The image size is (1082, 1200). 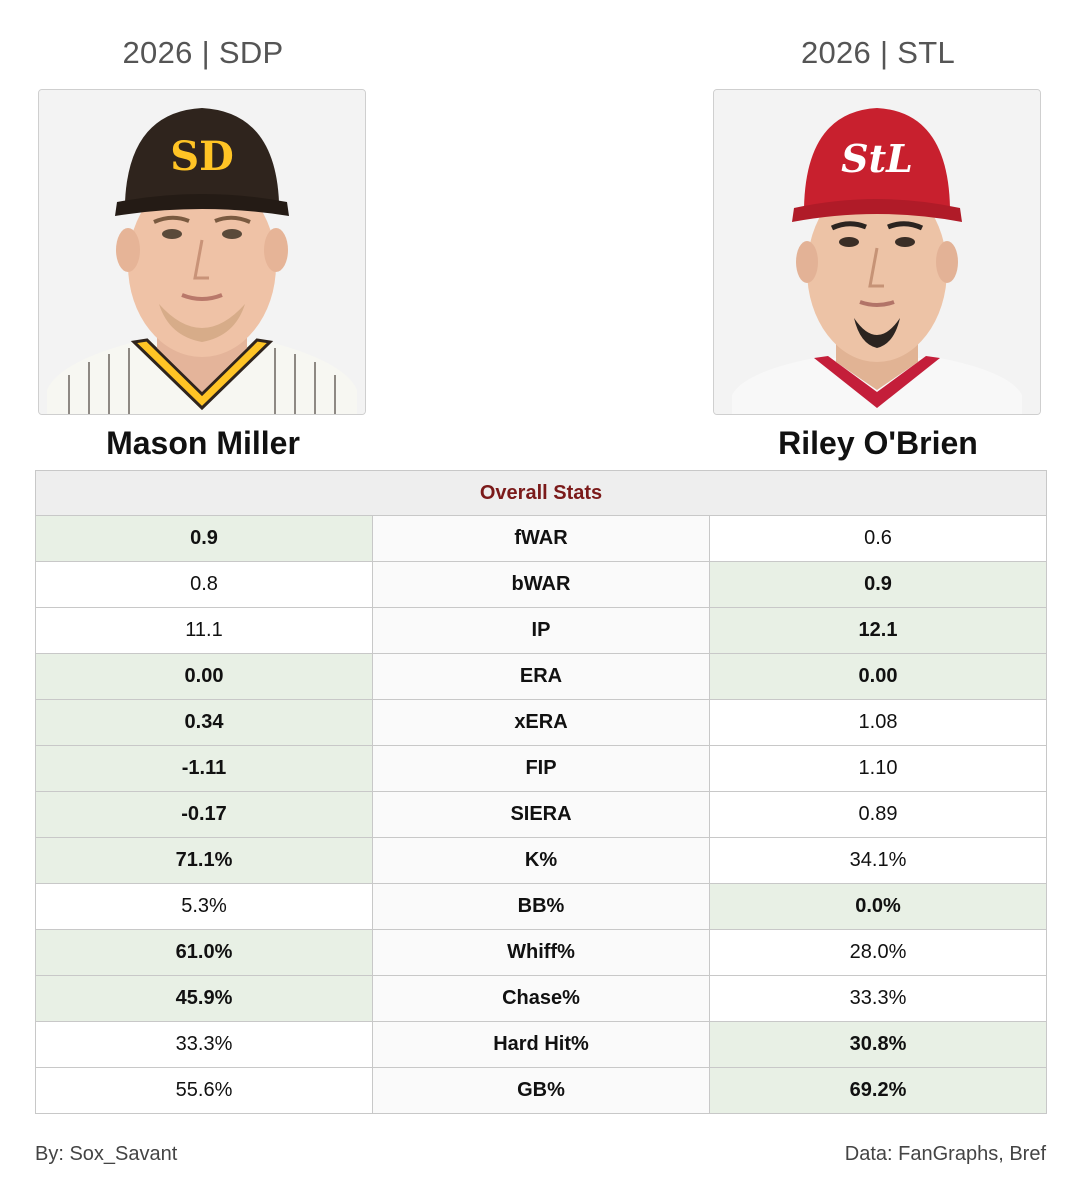 I want to click on left-player-name: Mason Miller, so click(x=203, y=443).